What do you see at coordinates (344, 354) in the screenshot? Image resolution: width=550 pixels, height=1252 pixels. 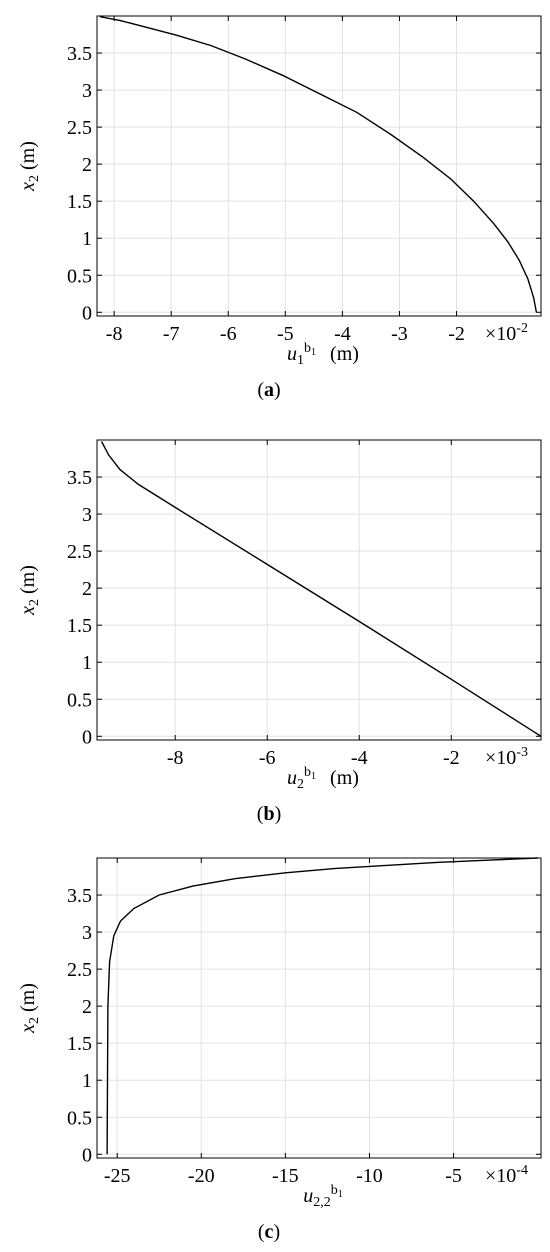 I see `chart-a-xlabel-unit: (m)` at bounding box center [344, 354].